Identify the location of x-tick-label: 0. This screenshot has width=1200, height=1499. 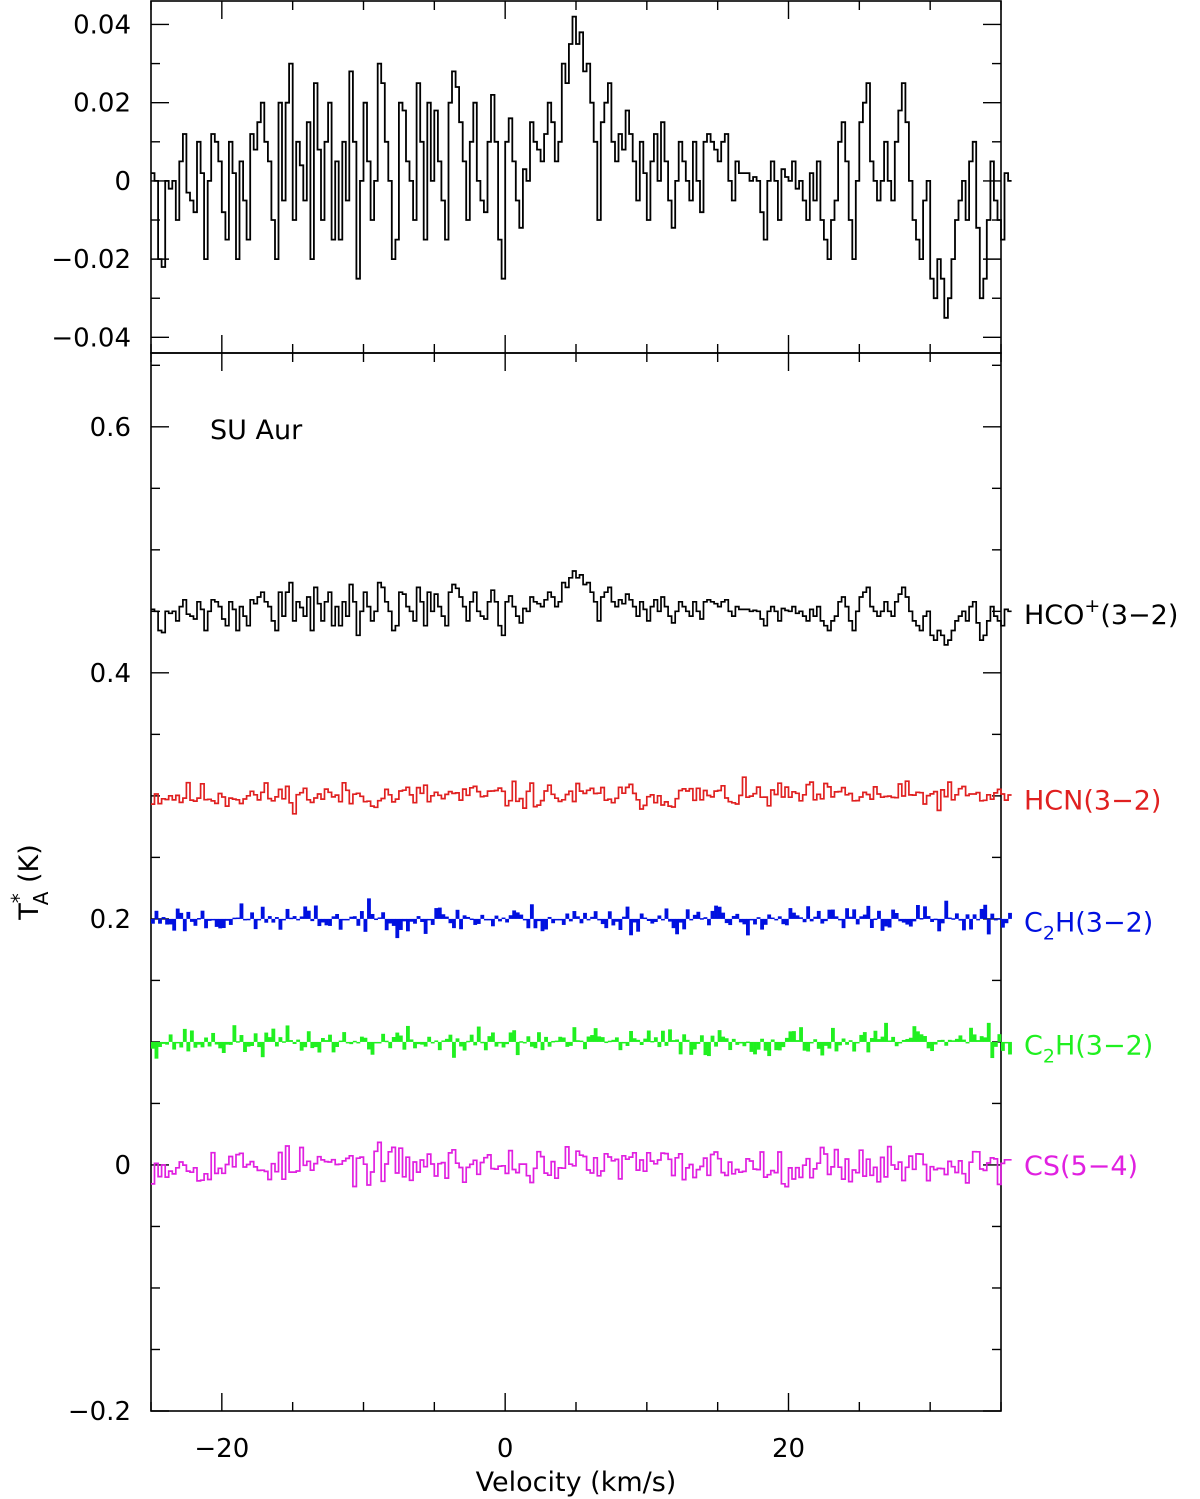
(505, 1449).